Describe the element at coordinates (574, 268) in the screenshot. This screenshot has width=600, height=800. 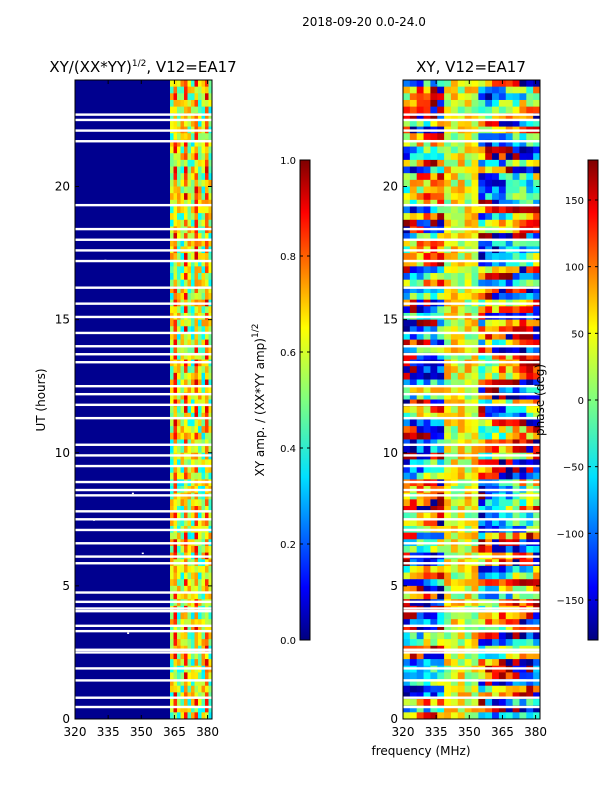
I see `colorbar-tick-label: 100` at that location.